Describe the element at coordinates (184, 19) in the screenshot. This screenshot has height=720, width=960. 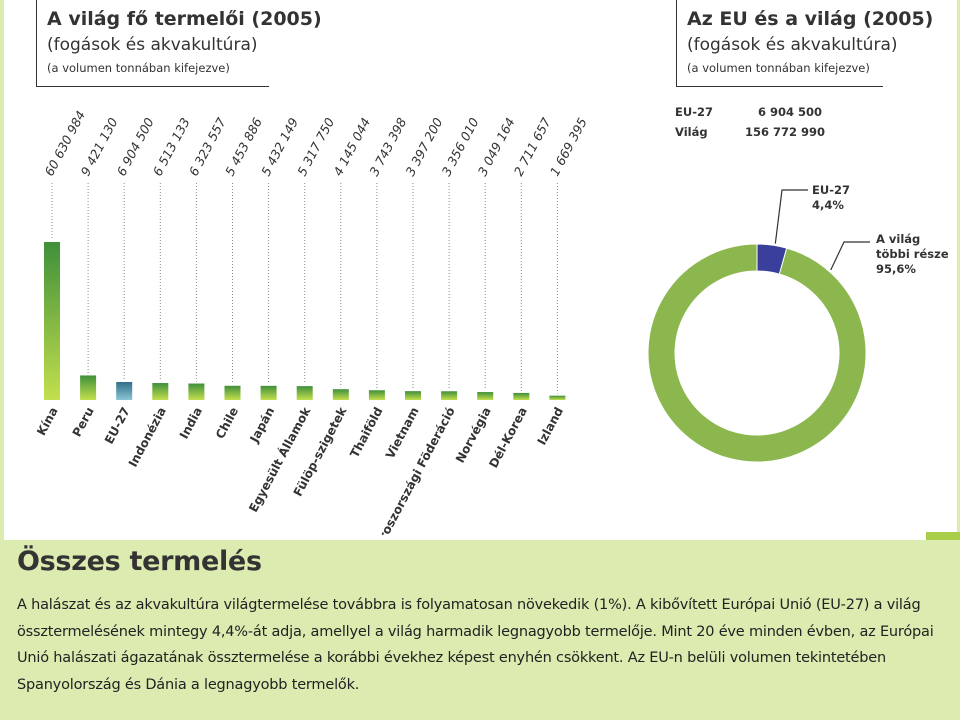
I see `left-panel-title: A világ fő termelői (2005)` at that location.